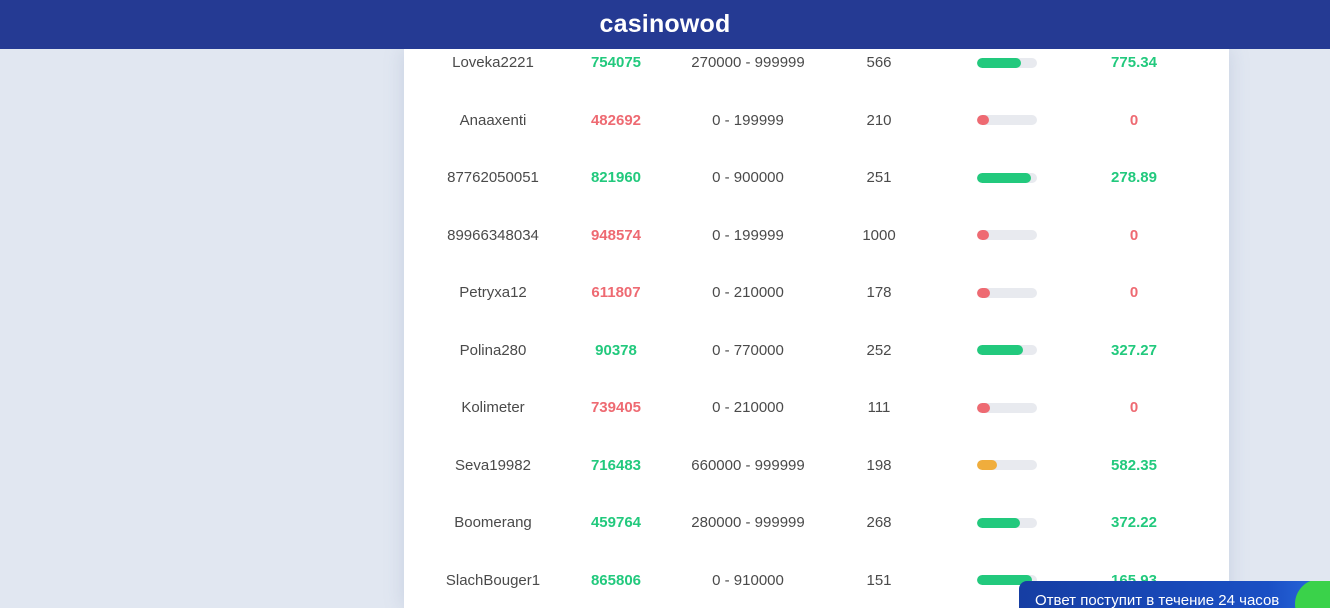 This screenshot has height=608, width=1330. What do you see at coordinates (493, 292) in the screenshot?
I see `player-name: Petryxa12` at bounding box center [493, 292].